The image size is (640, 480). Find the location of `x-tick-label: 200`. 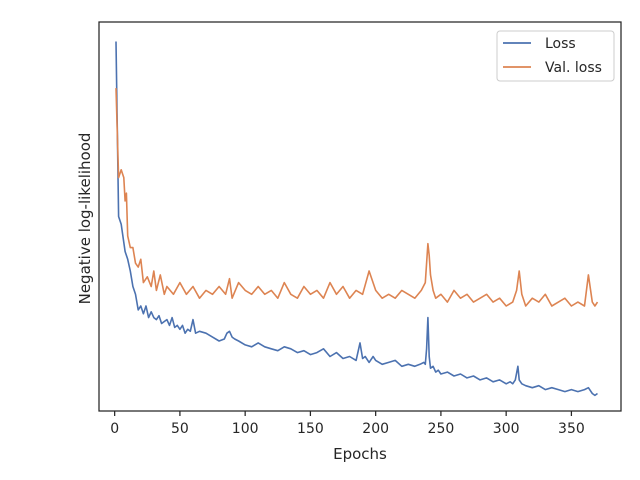

x-tick-label: 200 is located at coordinates (375, 429).